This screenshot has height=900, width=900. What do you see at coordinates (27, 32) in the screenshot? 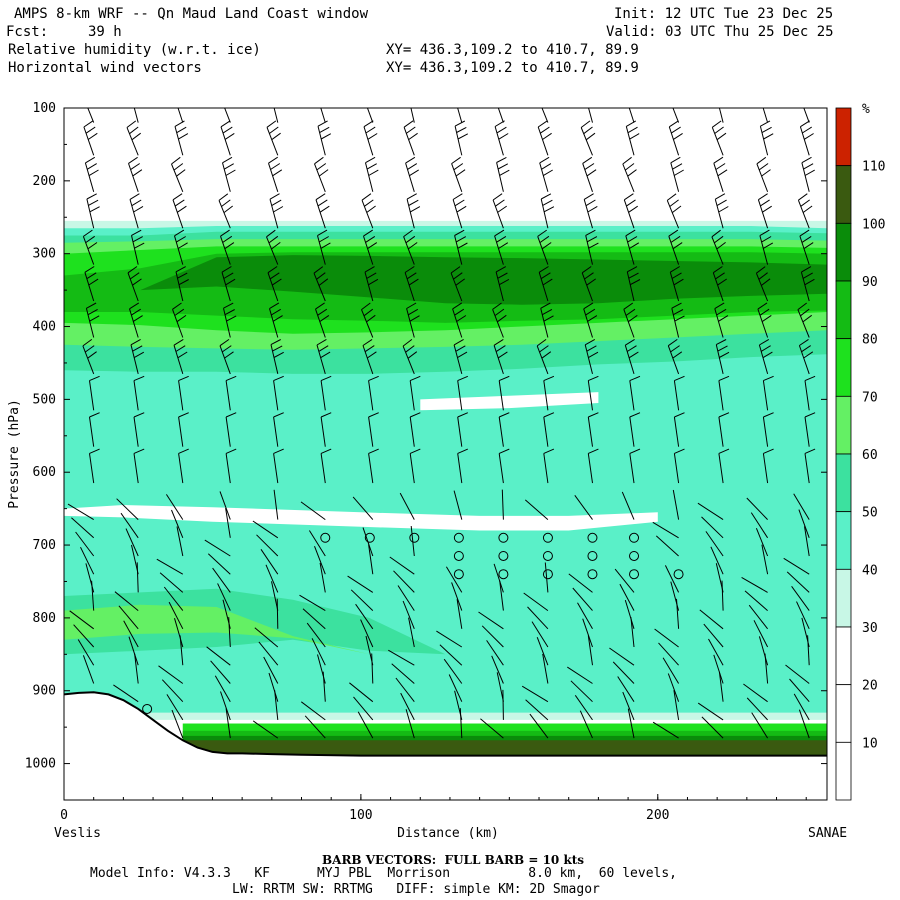
I see `forecast-label: Fcst:` at bounding box center [27, 32].